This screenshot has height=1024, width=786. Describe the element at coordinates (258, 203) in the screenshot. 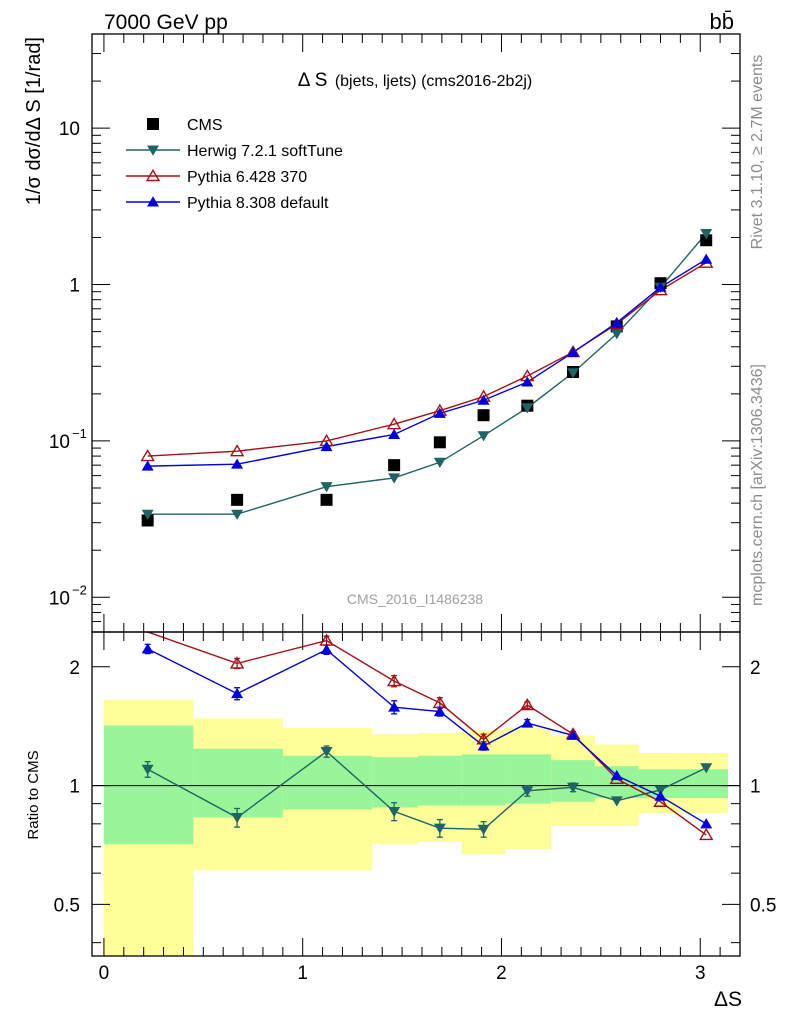

I see `legend-label-pythia-8-308-default: Pythia 8.308 default` at that location.